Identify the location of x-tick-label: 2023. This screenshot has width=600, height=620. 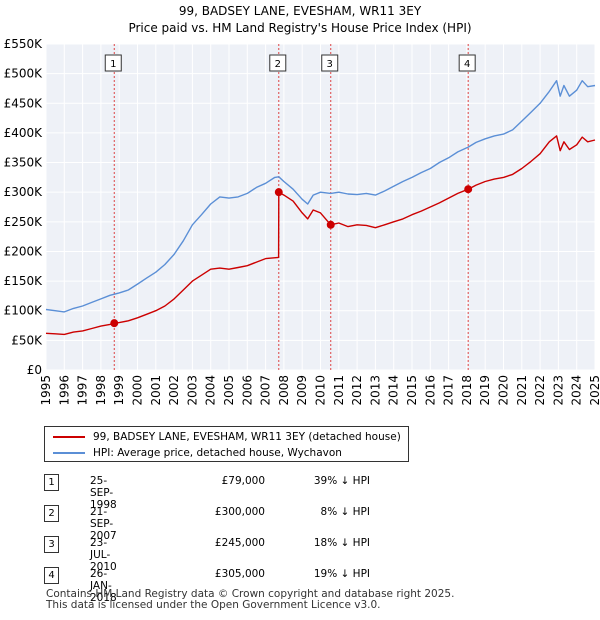
(558, 390).